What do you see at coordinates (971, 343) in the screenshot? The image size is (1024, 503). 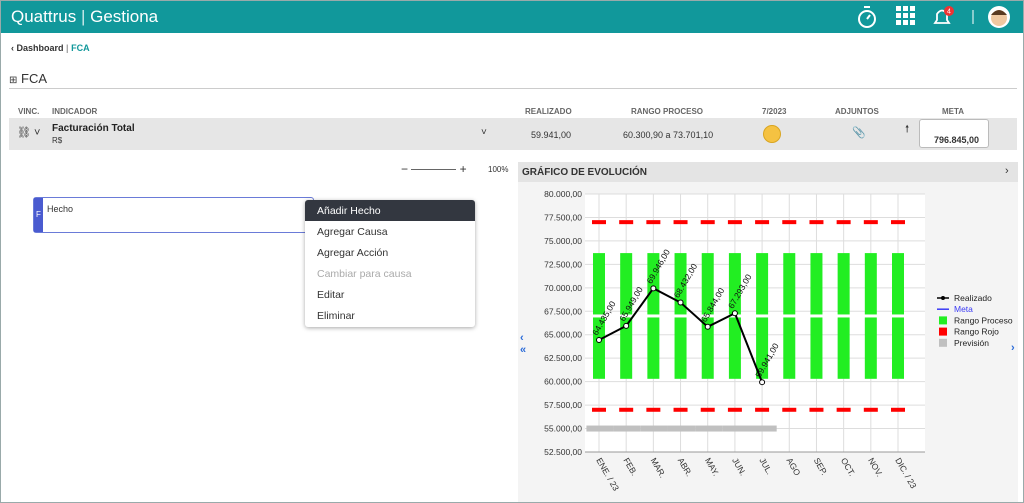 I see `legend-label: Previsión` at bounding box center [971, 343].